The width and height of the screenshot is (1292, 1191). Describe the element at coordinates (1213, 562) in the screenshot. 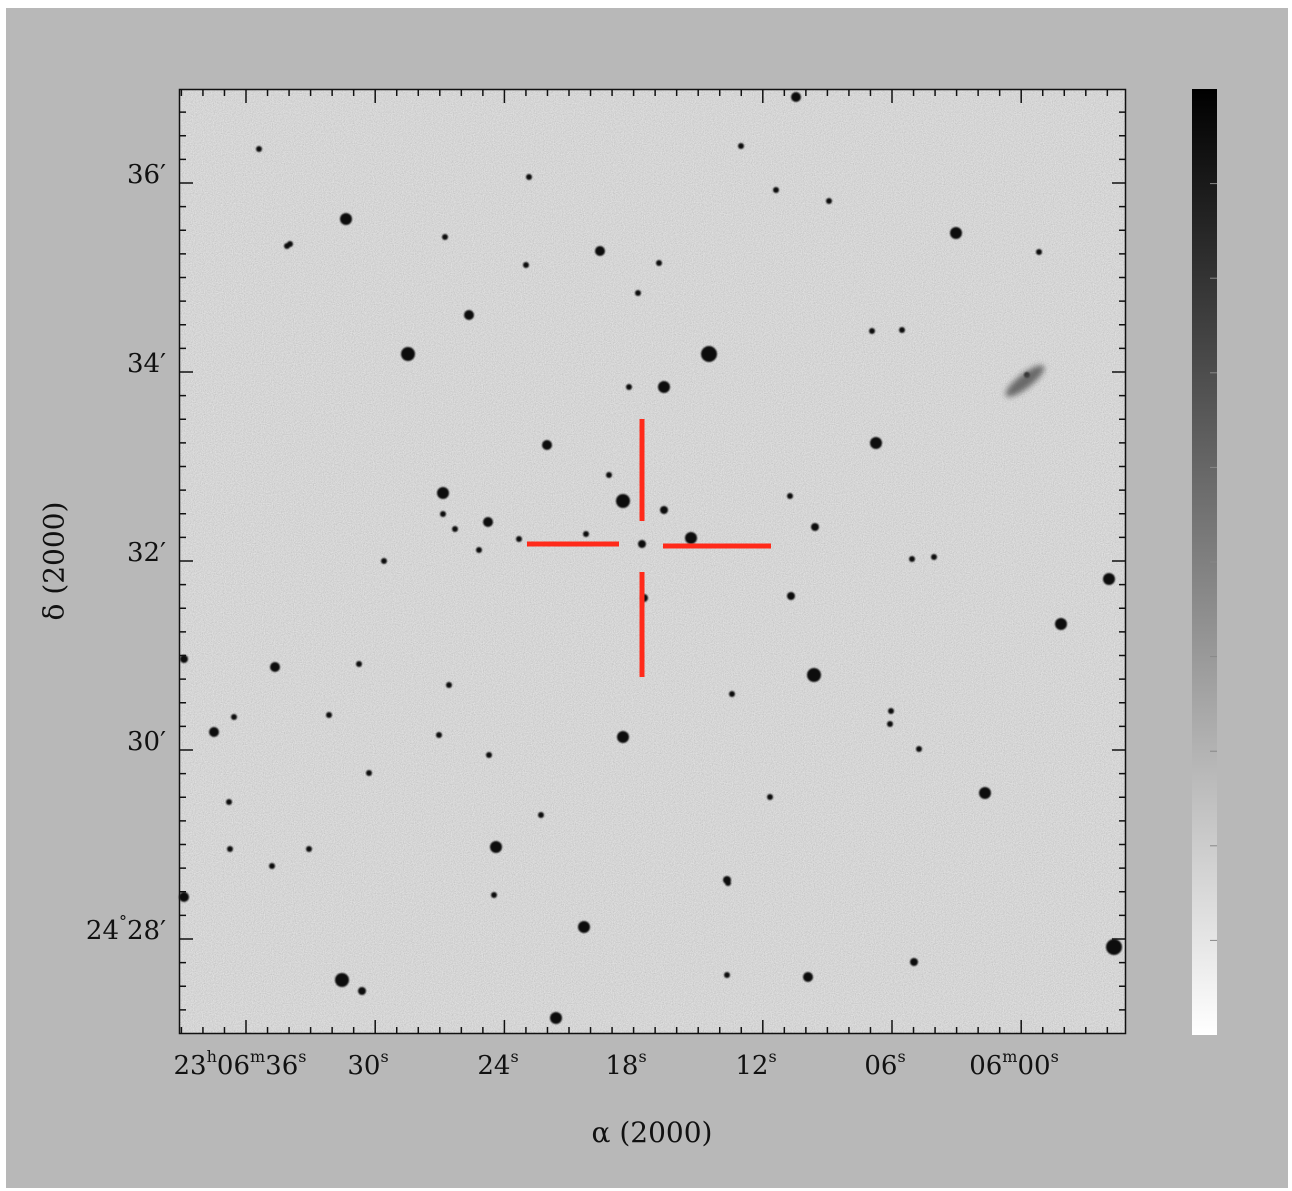

I see `colorbar-ticks` at that location.